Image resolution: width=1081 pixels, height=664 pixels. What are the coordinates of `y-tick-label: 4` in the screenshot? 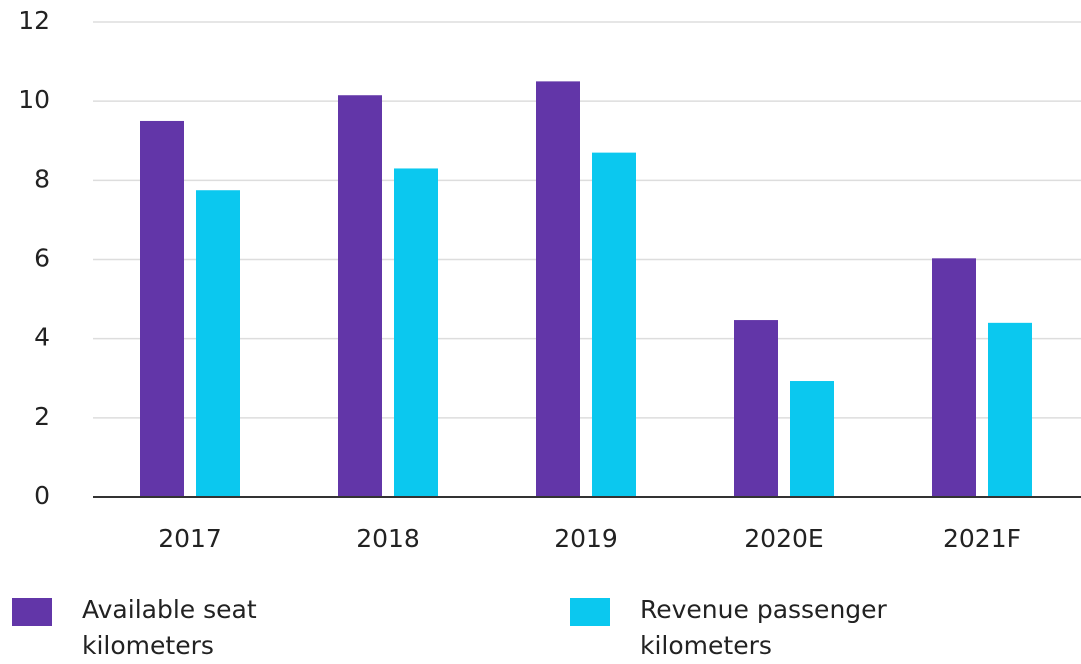 It's located at (42, 337).